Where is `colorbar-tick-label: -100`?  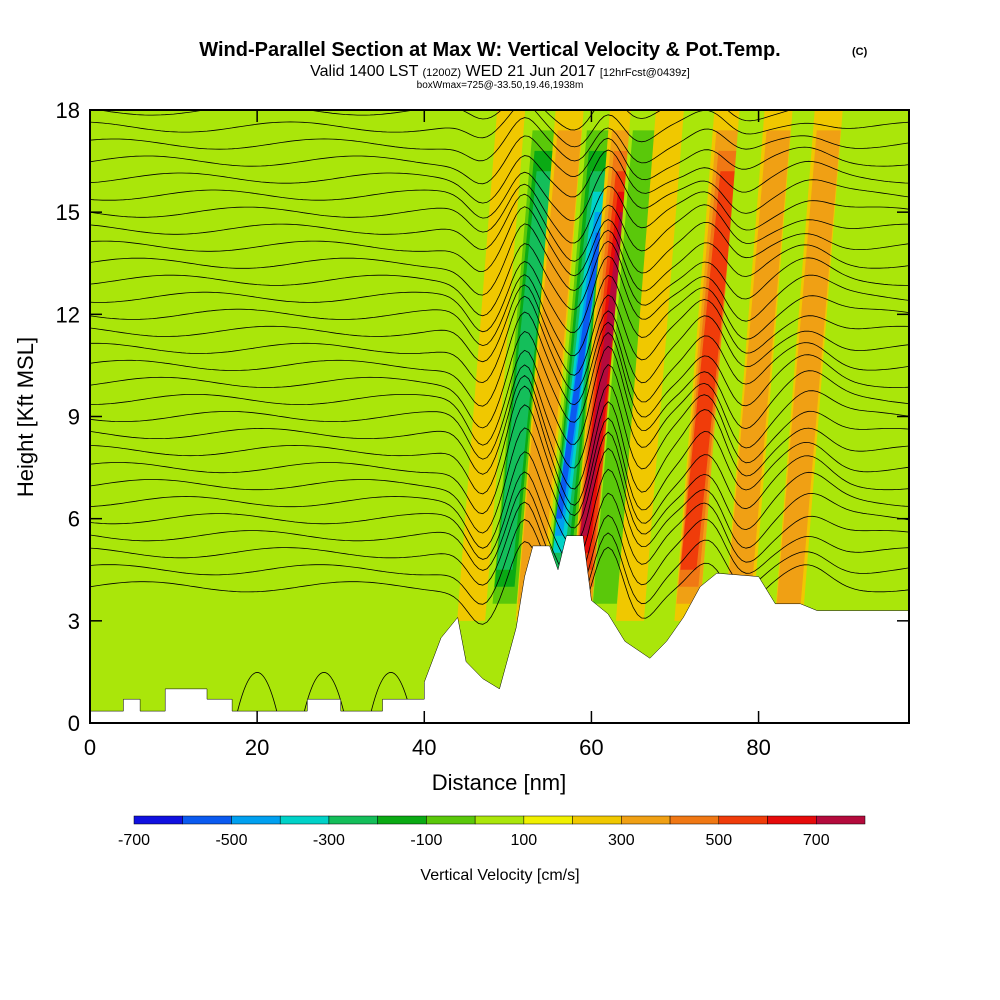
colorbar-tick-label: -100 is located at coordinates (426, 840).